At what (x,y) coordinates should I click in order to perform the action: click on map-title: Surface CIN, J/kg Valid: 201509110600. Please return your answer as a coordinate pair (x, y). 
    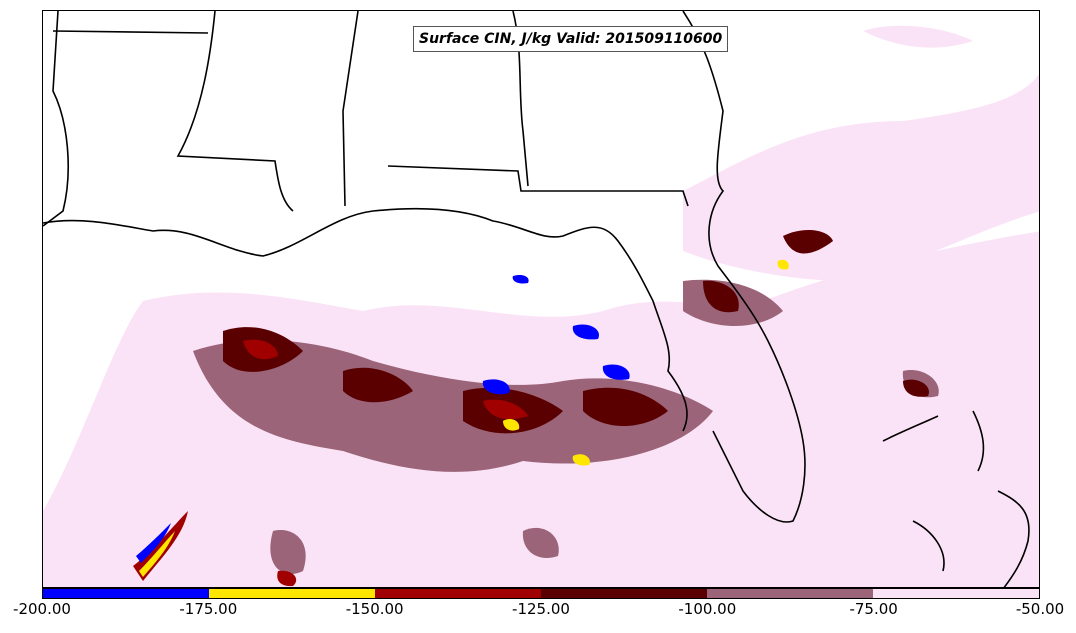
    Looking at the image, I should click on (571, 39).